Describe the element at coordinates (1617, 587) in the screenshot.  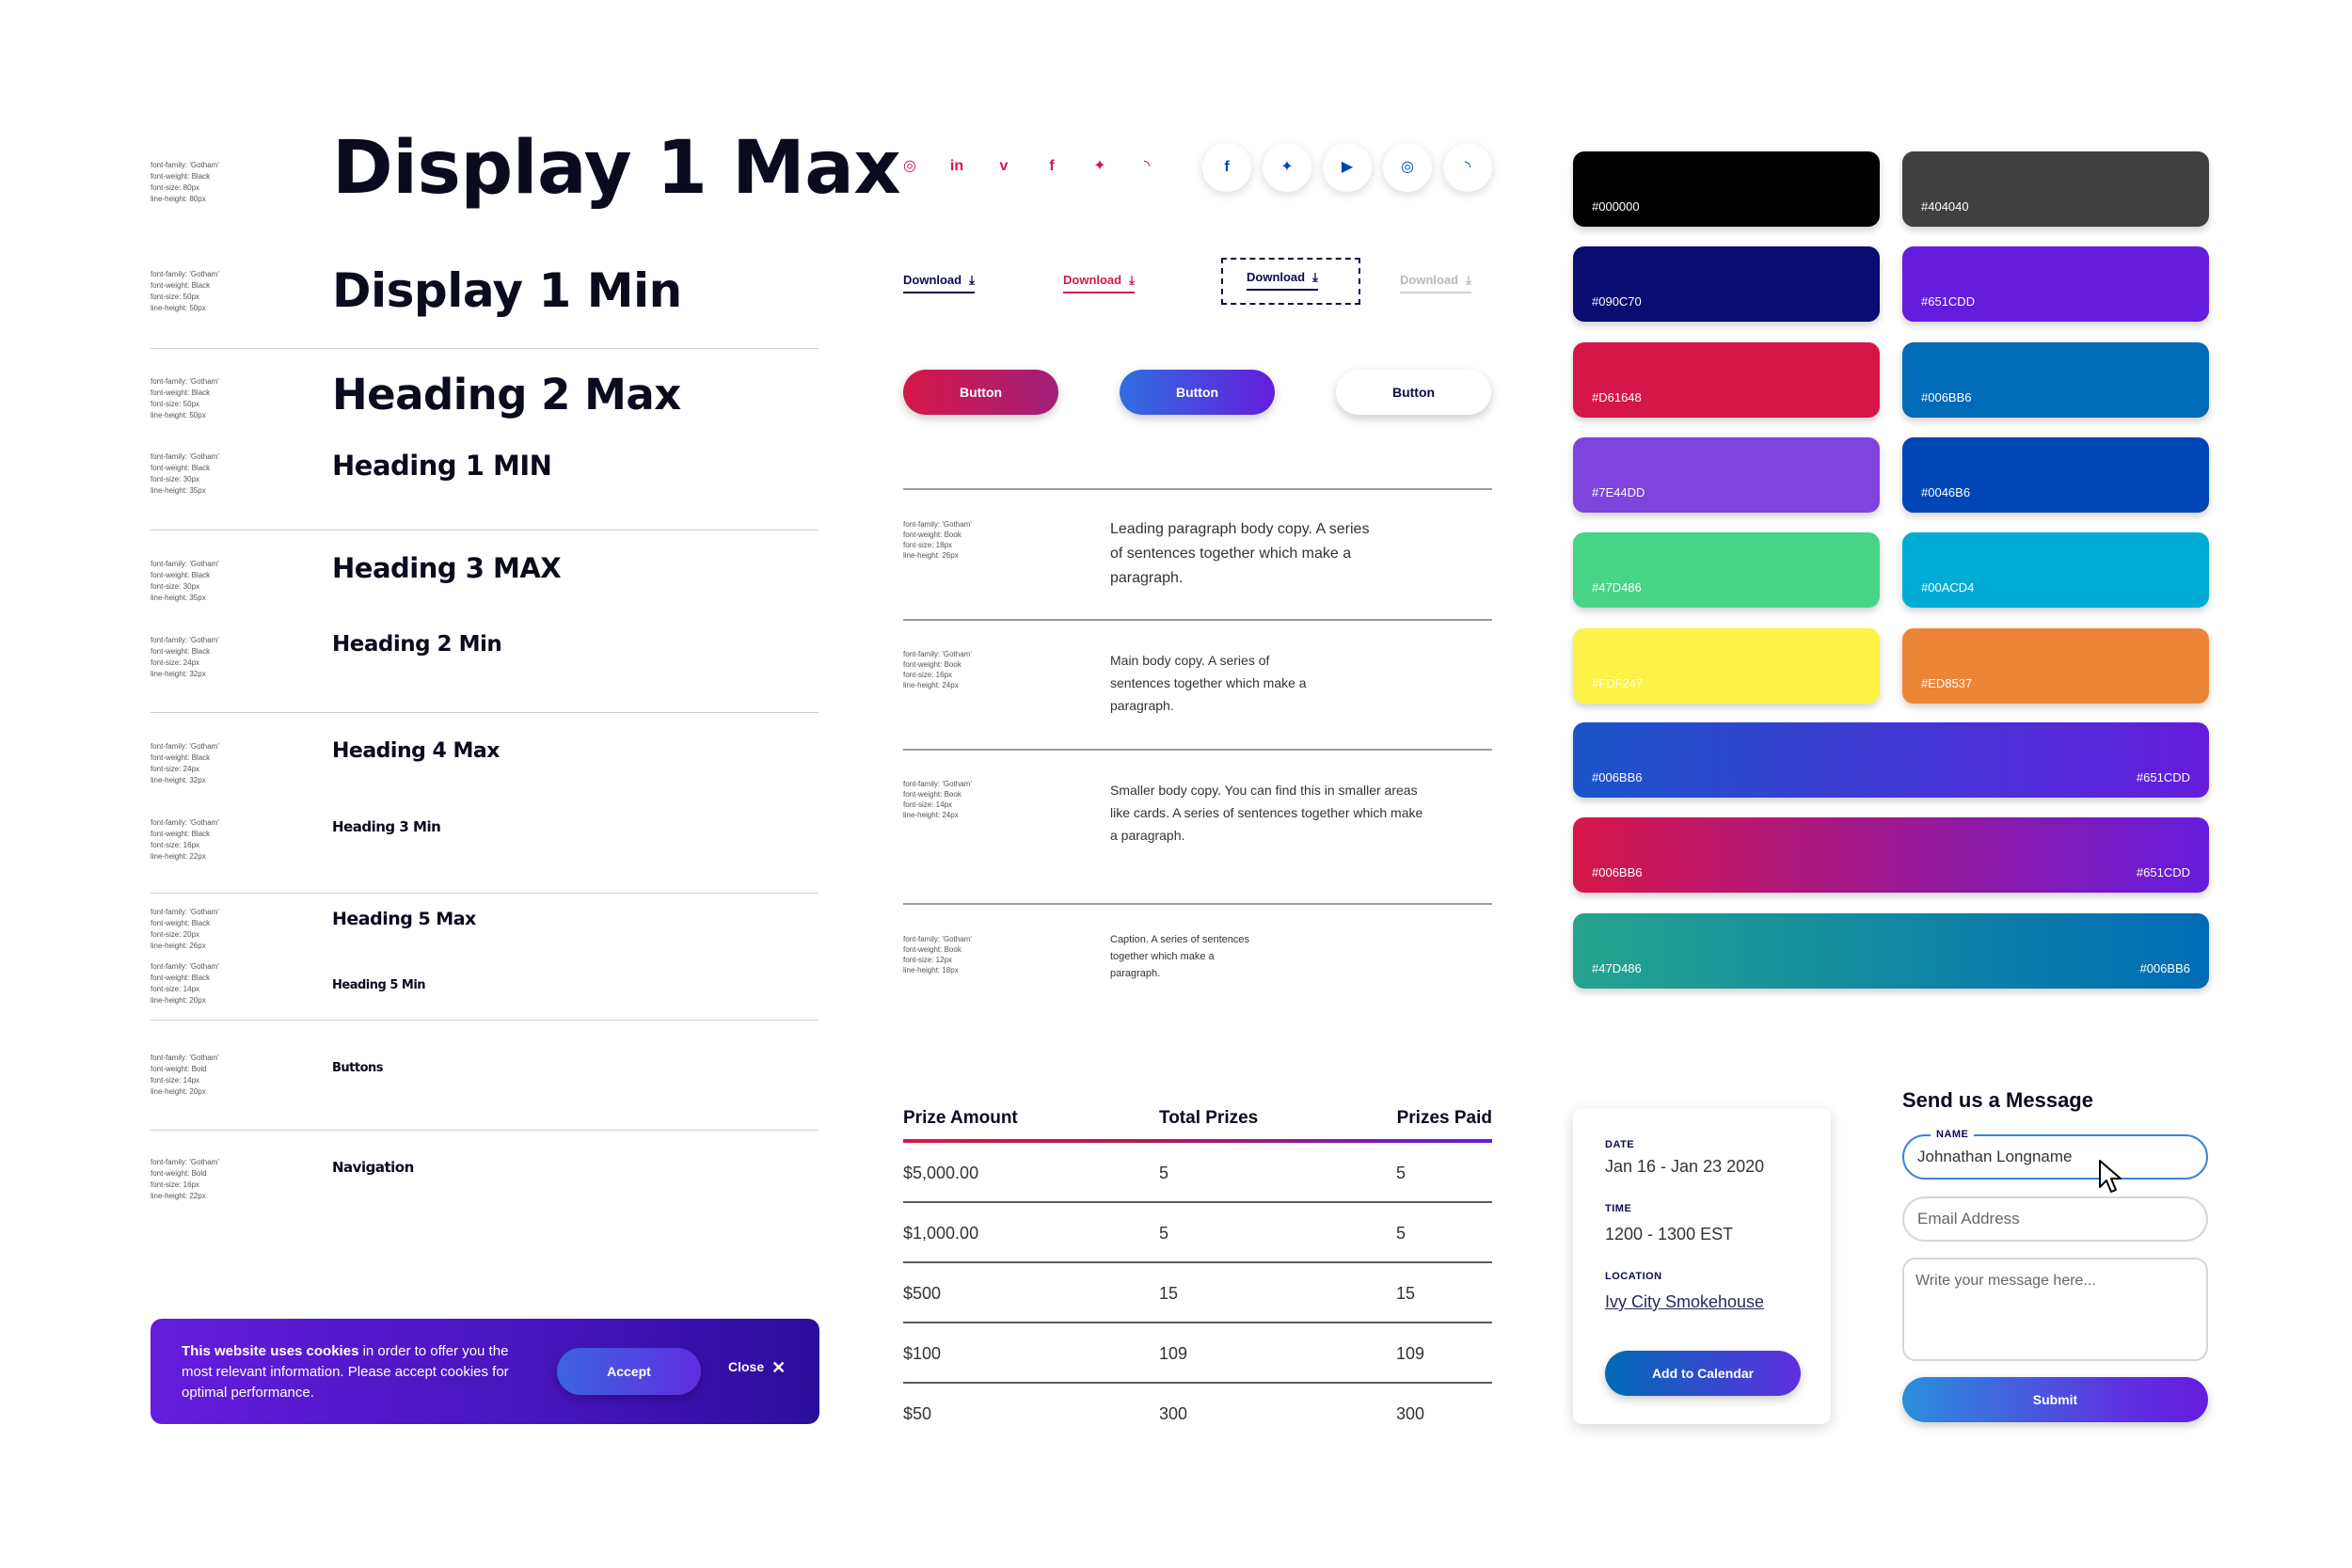
I see `swatch-hex-label: #47D486` at that location.